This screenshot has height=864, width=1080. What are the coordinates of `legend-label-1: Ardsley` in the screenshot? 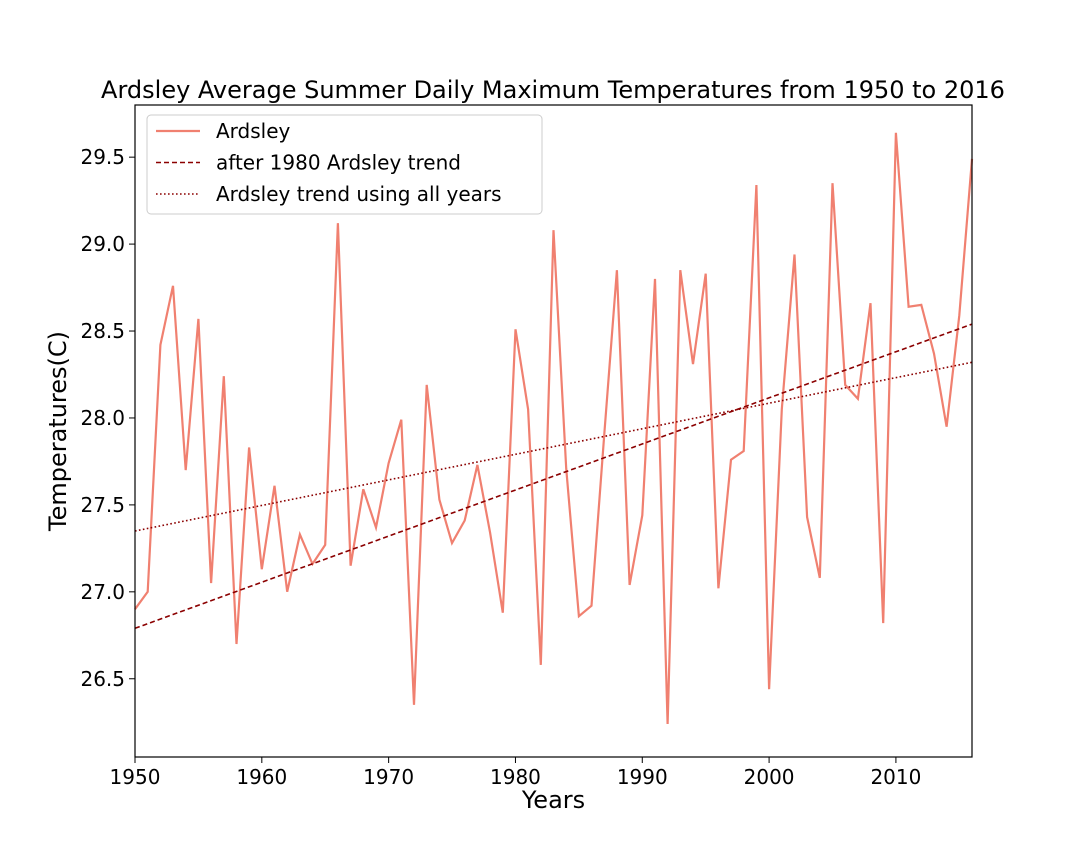 It's located at (253, 131).